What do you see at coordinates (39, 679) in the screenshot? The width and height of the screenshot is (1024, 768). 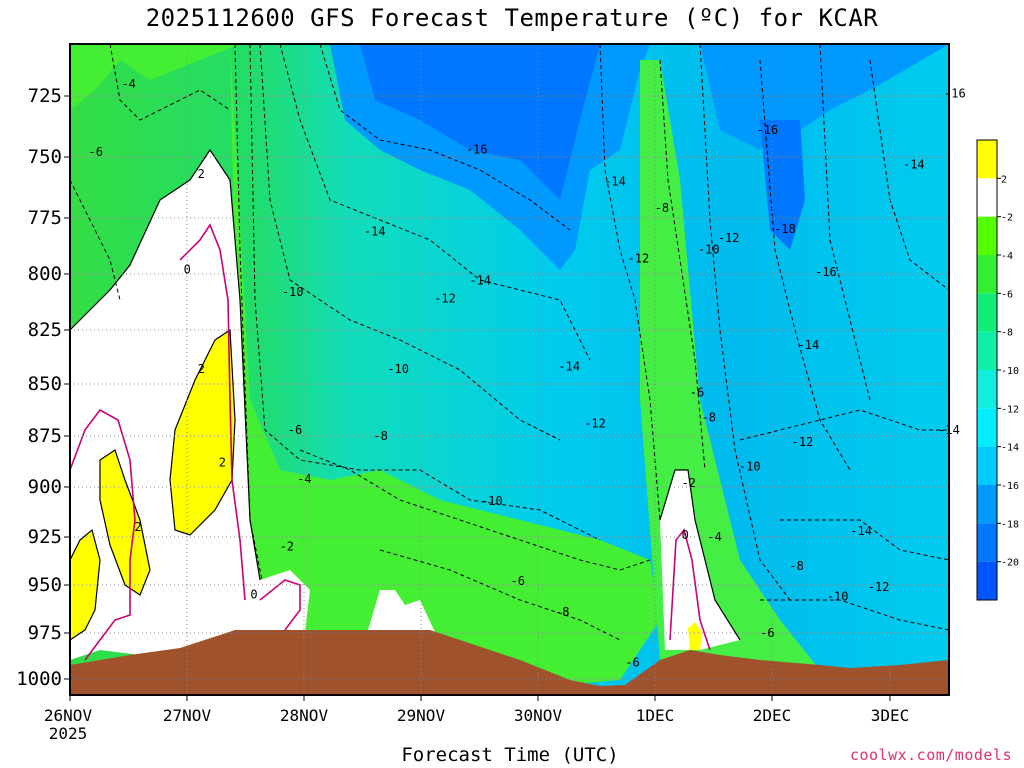 I see `y-tick-label: 1000` at bounding box center [39, 679].